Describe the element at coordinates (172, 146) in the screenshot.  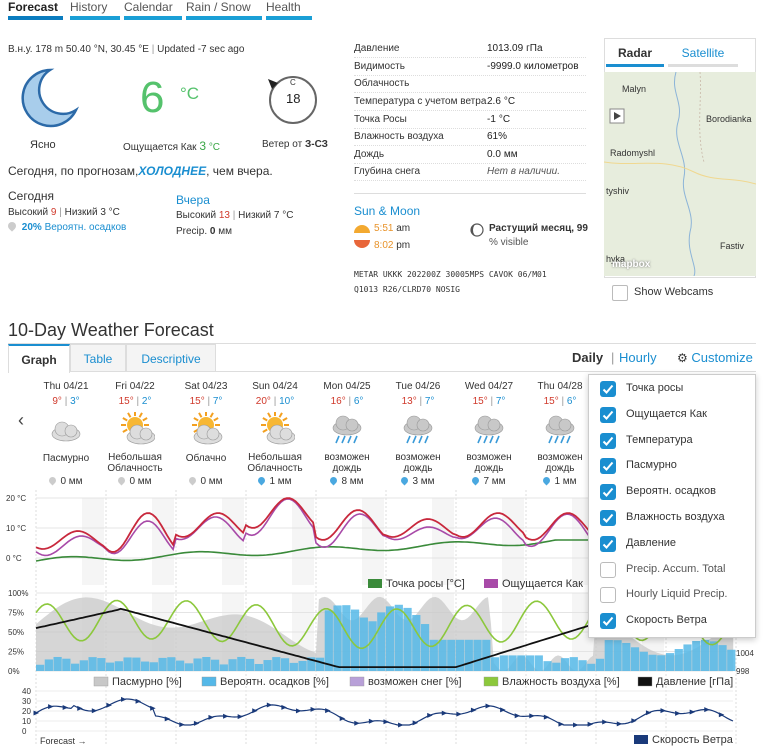
I see `feels-like: Ощущается Как 3 °C` at that location.